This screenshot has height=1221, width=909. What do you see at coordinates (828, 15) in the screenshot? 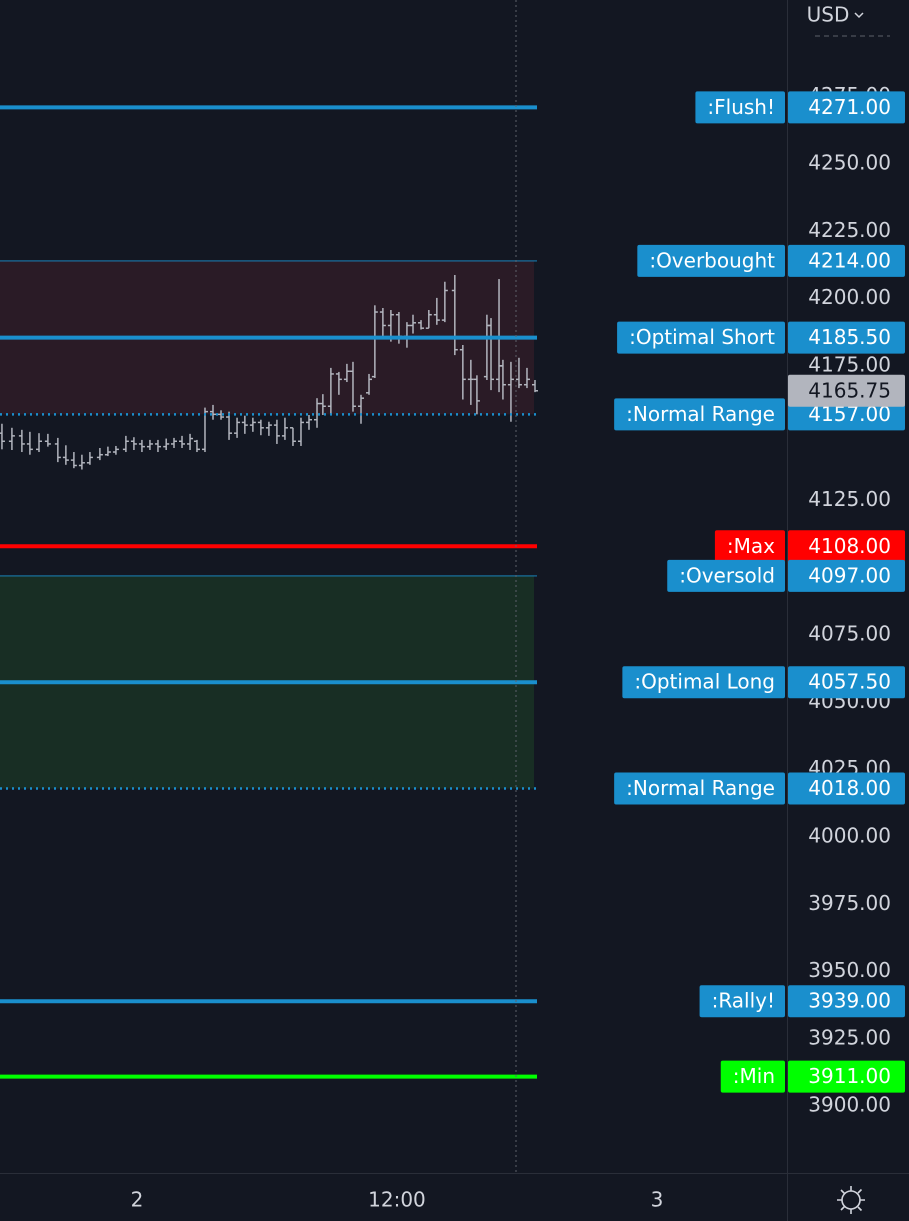
I see `currency: USD` at bounding box center [828, 15].